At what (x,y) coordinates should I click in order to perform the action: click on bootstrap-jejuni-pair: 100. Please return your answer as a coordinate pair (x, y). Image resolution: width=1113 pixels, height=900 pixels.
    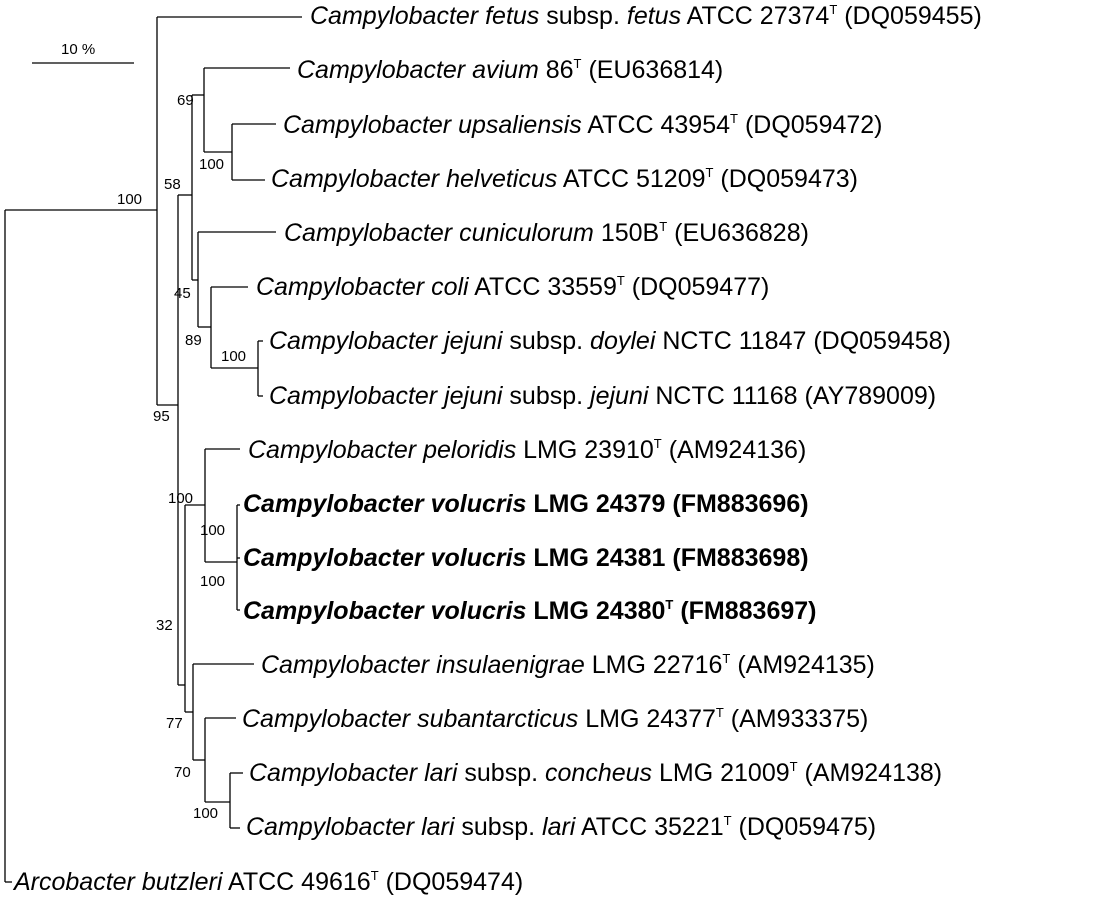
    Looking at the image, I should click on (234, 356).